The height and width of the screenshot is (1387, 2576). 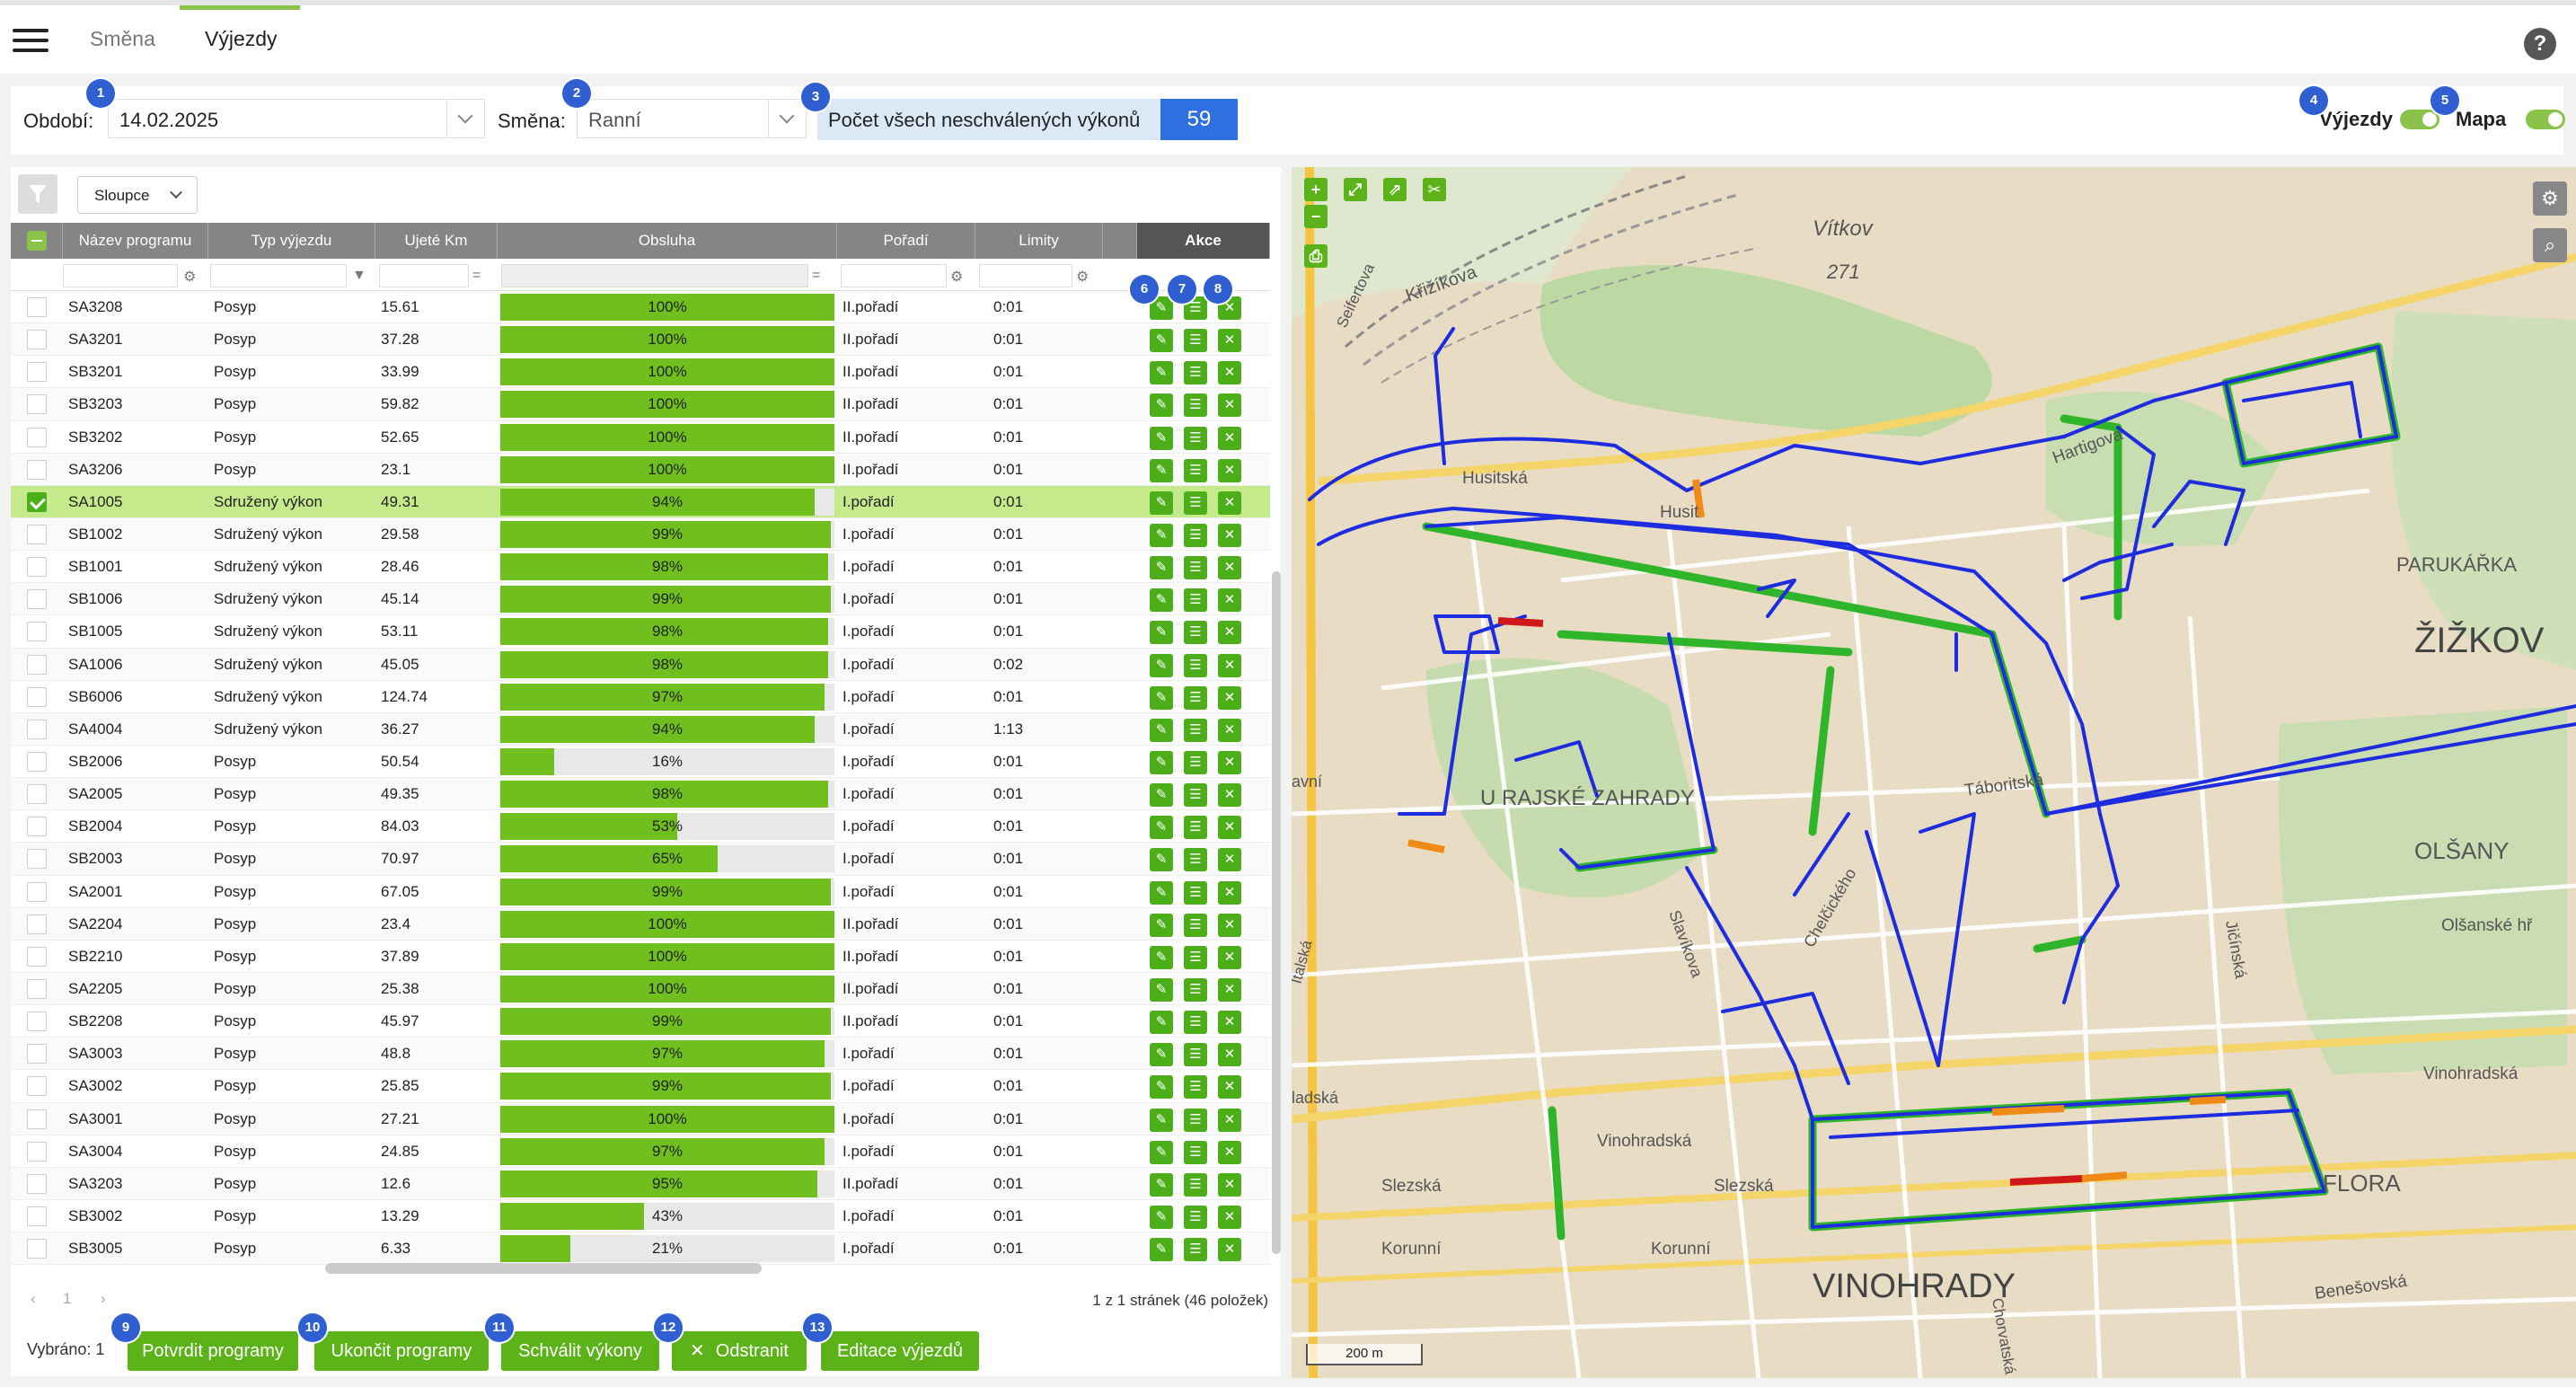 I want to click on table-row: SB3201 Posyp 33.99 100% II.pořadí 0:01 ✎ ☰ ✕, so click(x=640, y=372).